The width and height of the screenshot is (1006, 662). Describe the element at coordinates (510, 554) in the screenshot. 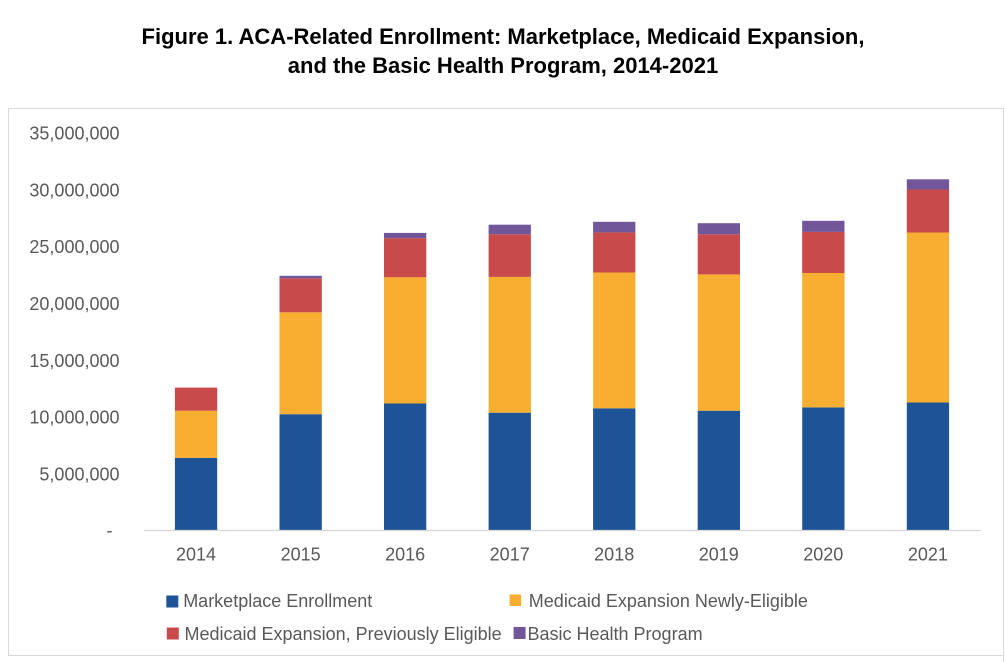

I see `svg-text: 2017` at that location.